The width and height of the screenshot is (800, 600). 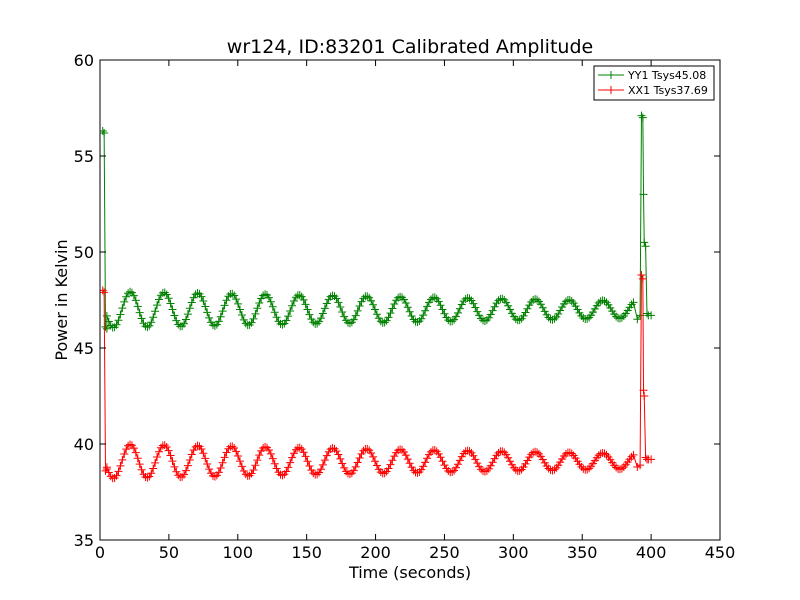 What do you see at coordinates (611, 75) in the screenshot?
I see `legend-marker` at bounding box center [611, 75].